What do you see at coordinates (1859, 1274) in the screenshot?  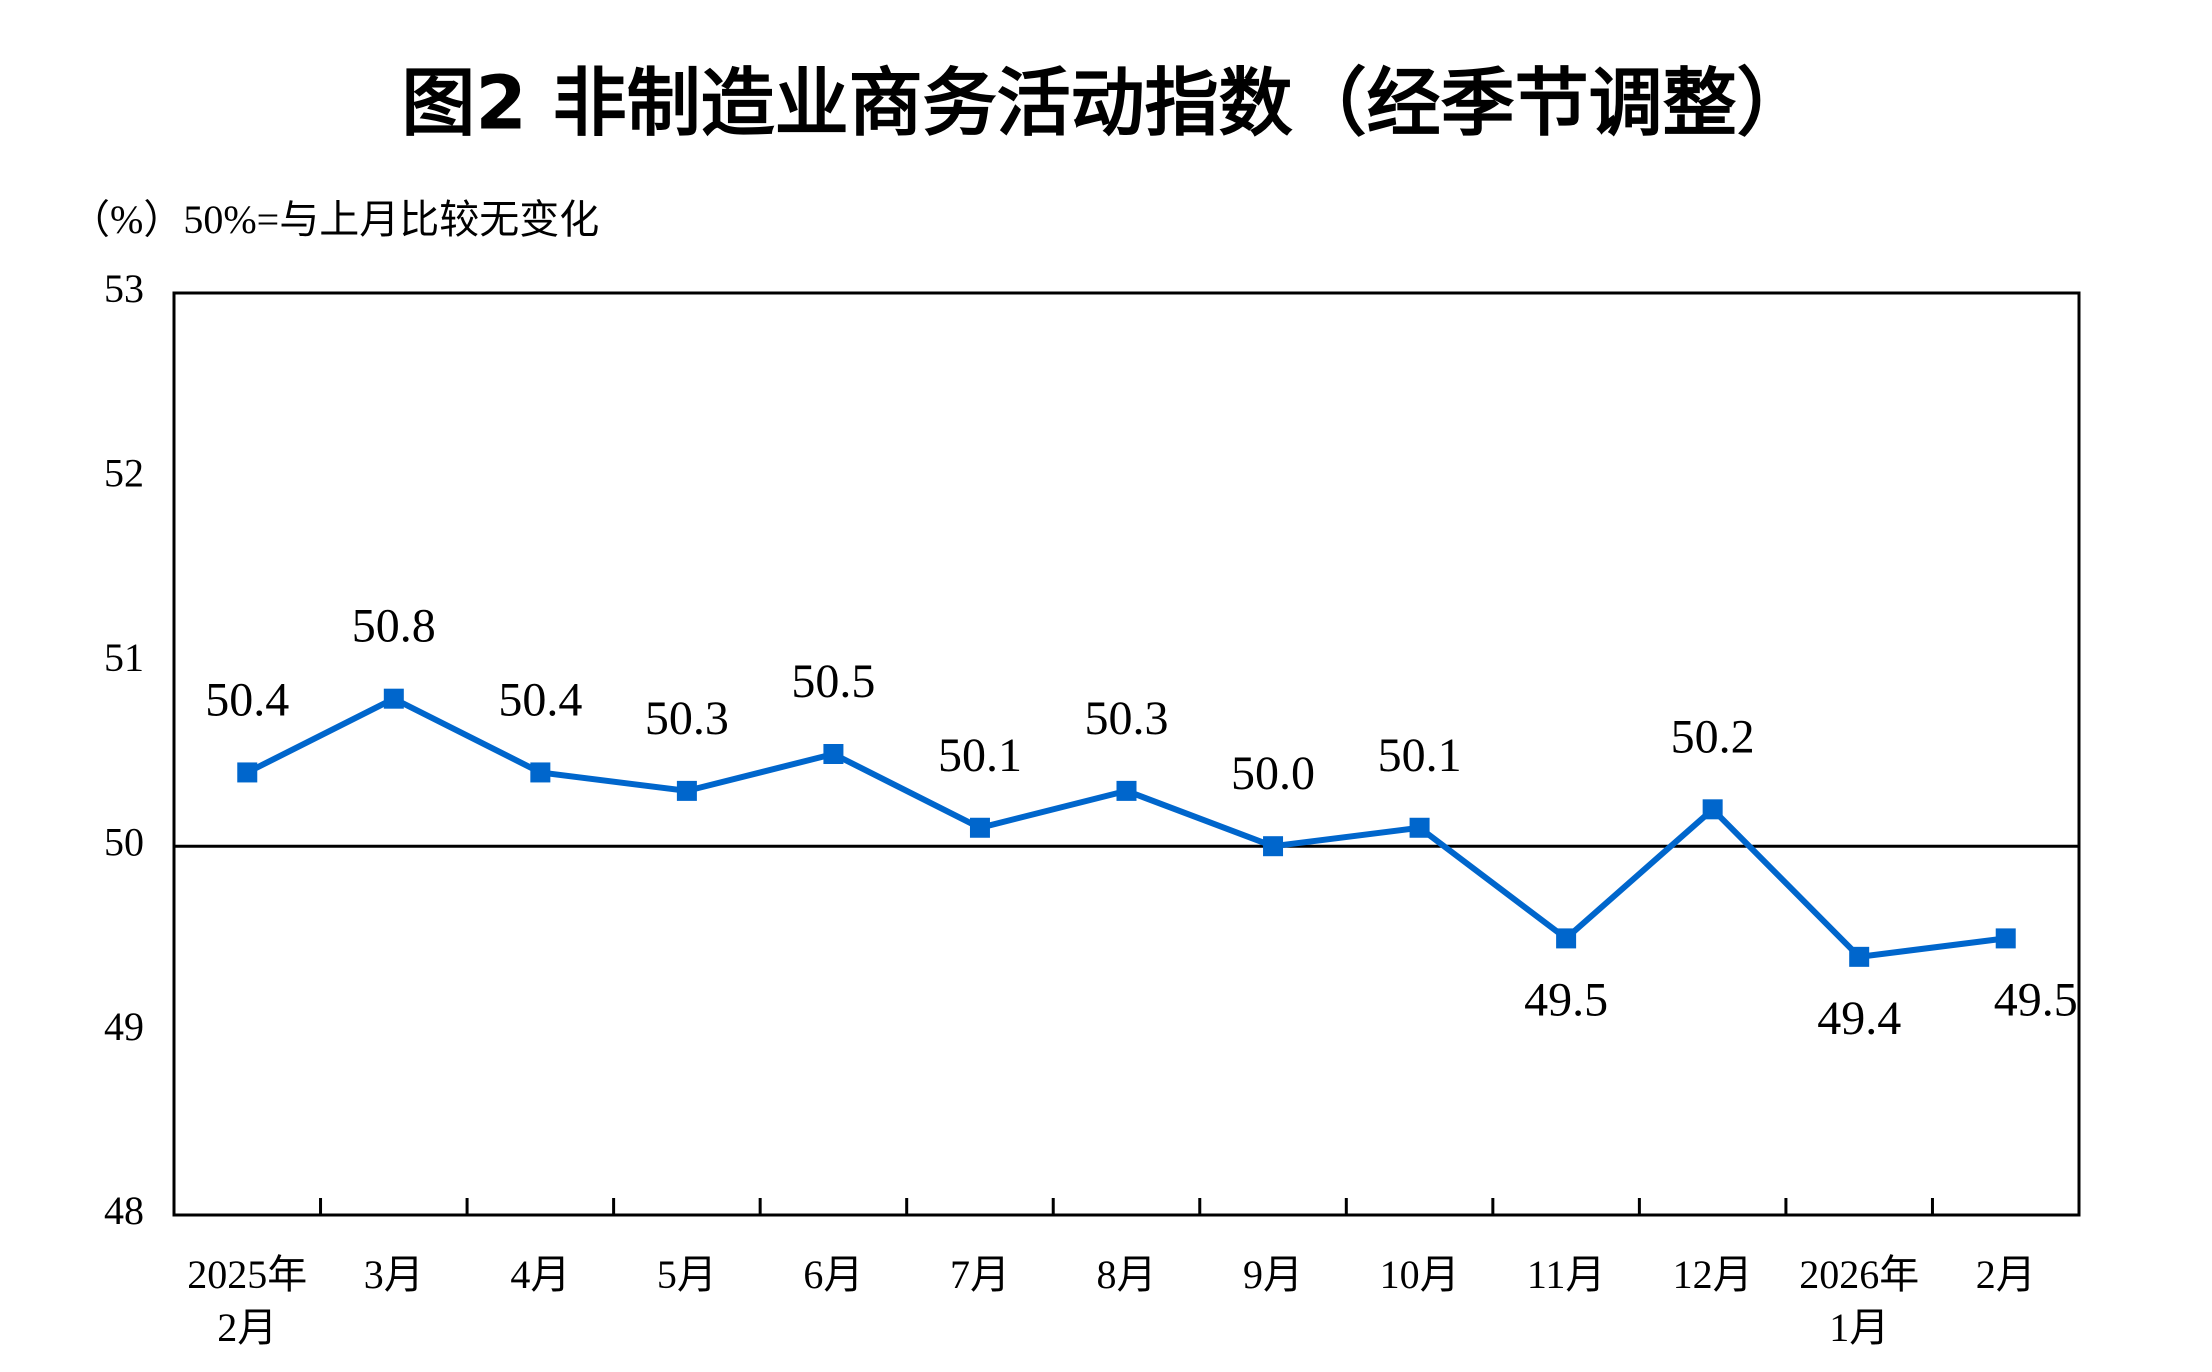 I see `x-tick-label: 2026年` at bounding box center [1859, 1274].